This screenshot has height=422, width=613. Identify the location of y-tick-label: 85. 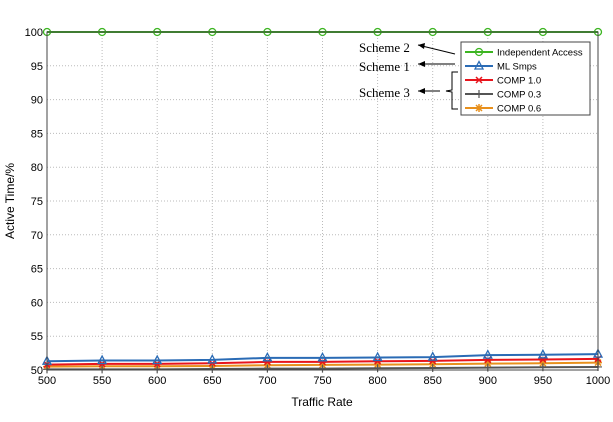
(37, 134).